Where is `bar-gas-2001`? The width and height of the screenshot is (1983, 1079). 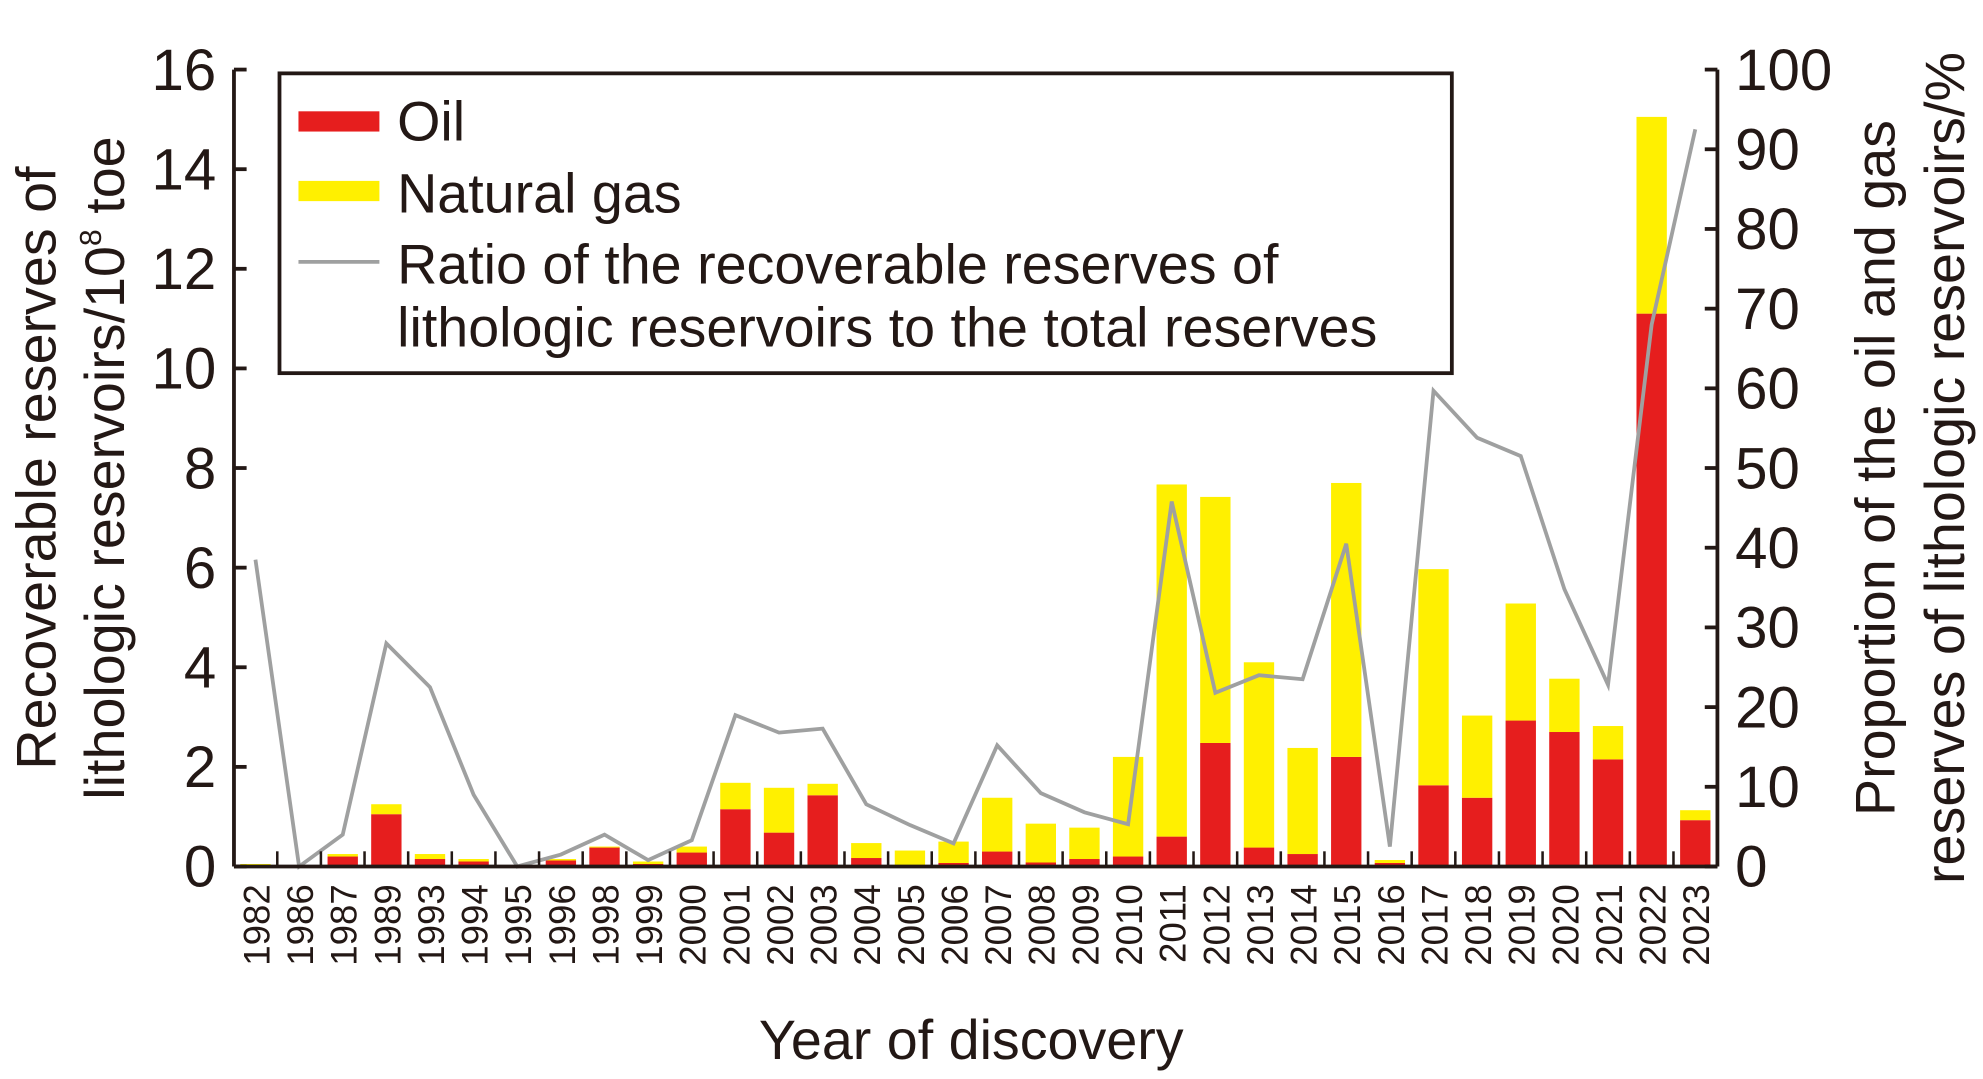 bar-gas-2001 is located at coordinates (735, 796).